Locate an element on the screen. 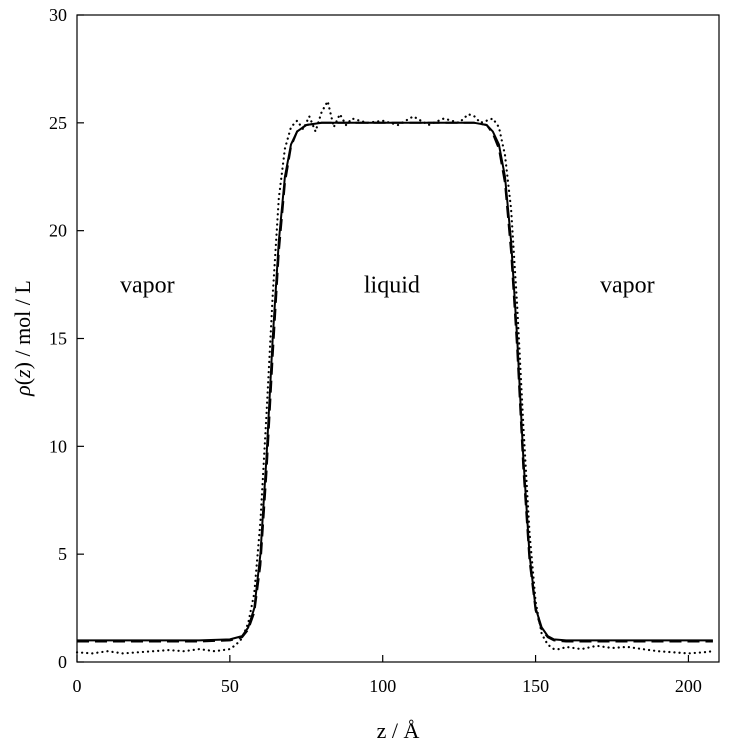 This screenshot has width=730, height=743. x-tick-label: 200 is located at coordinates (688, 686).